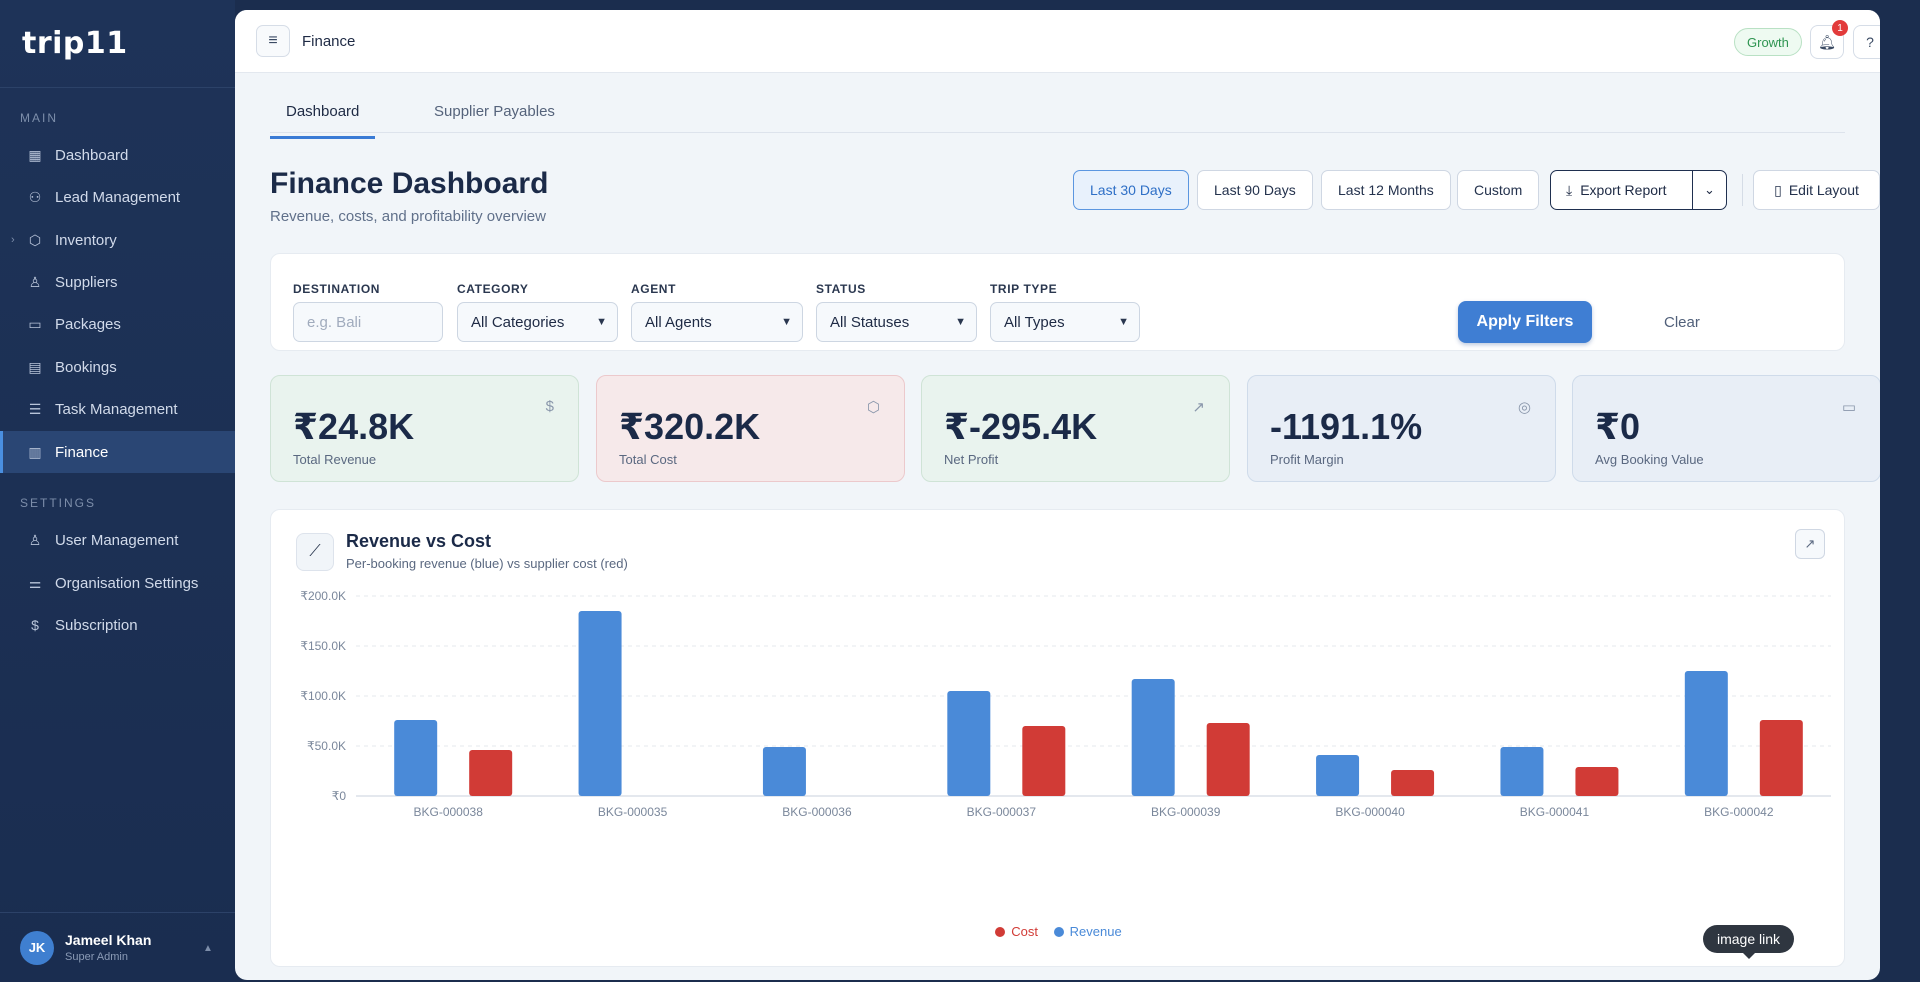  I want to click on export-report-button: ⤓ Export Report ⌄, so click(1638, 190).